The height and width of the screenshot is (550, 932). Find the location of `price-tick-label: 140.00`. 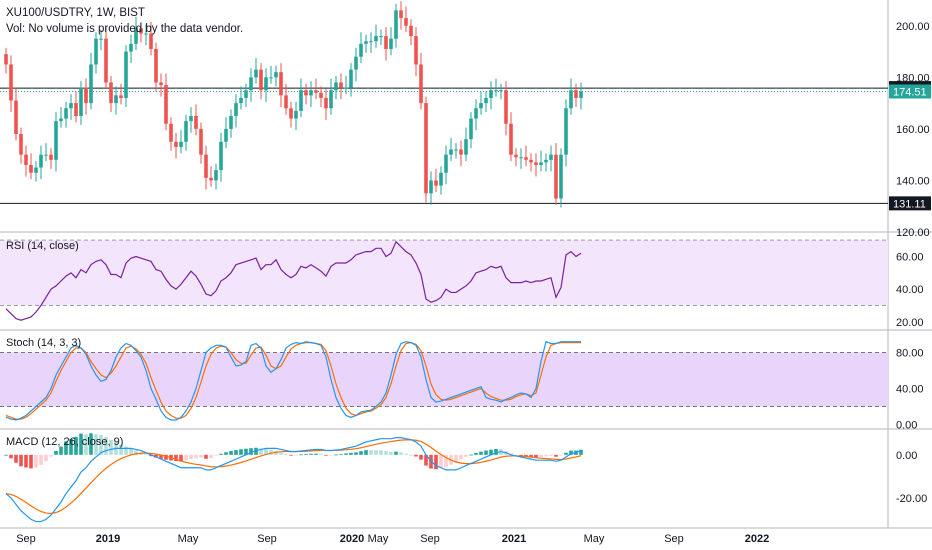

price-tick-label: 140.00 is located at coordinates (913, 181).